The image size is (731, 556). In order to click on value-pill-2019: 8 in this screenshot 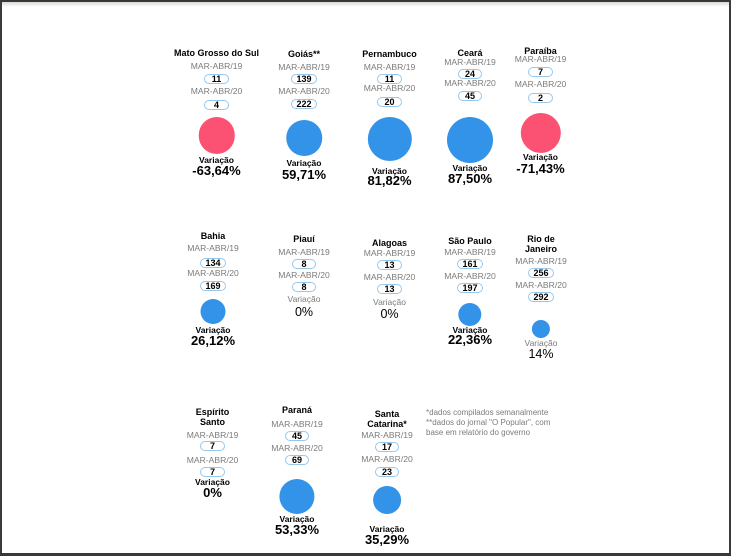, I will do `click(304, 264)`.